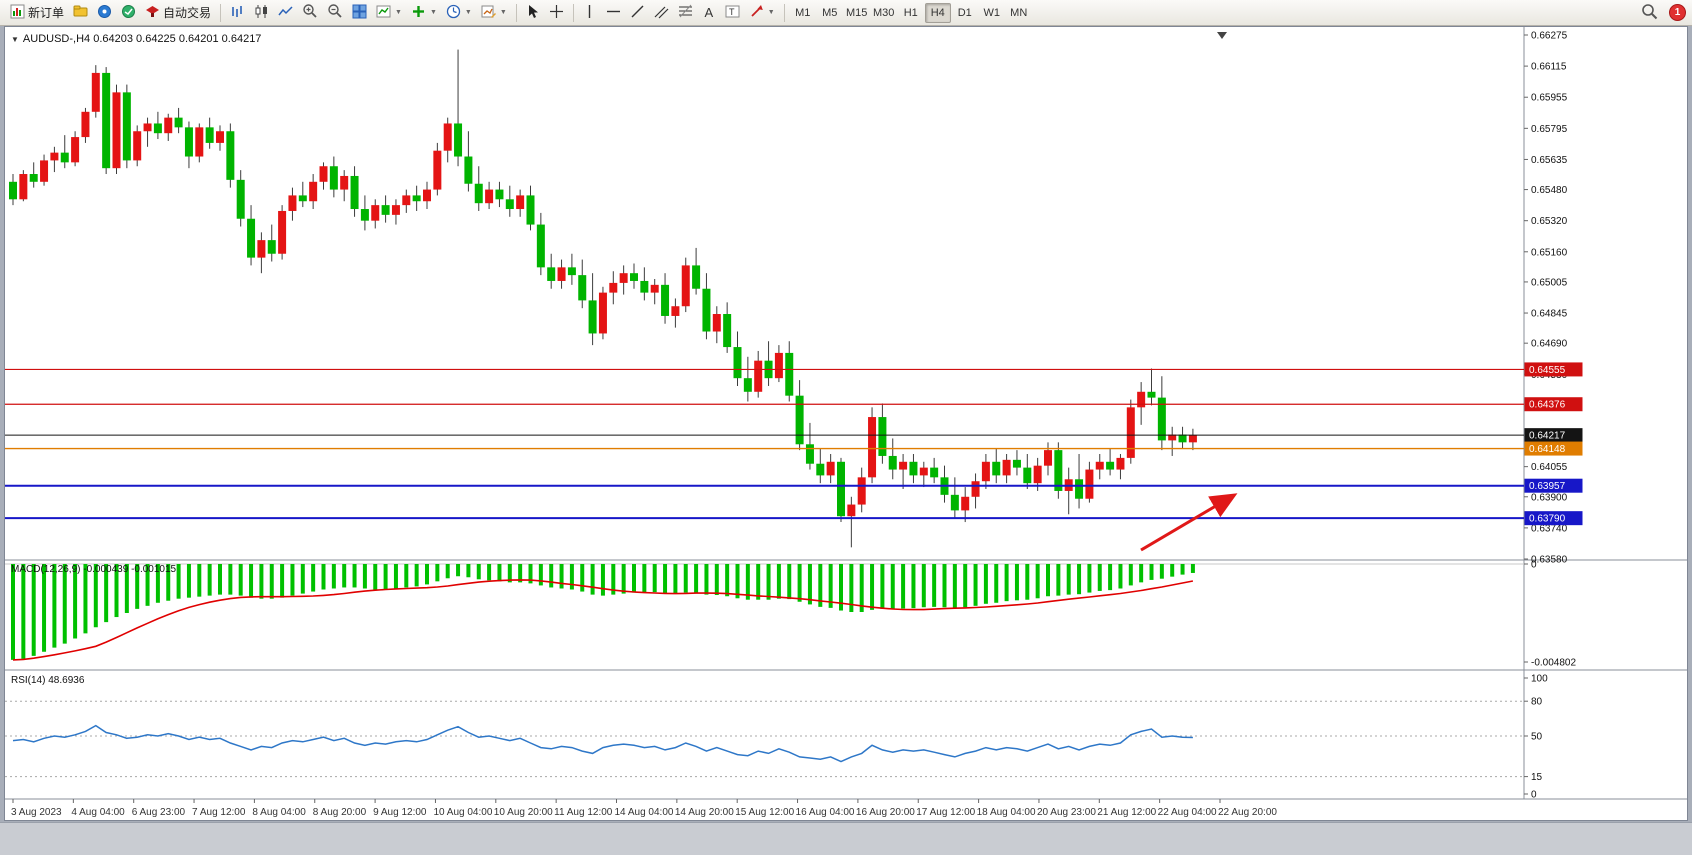 This screenshot has height=855, width=1692. I want to click on vertical-line-button, so click(590, 13).